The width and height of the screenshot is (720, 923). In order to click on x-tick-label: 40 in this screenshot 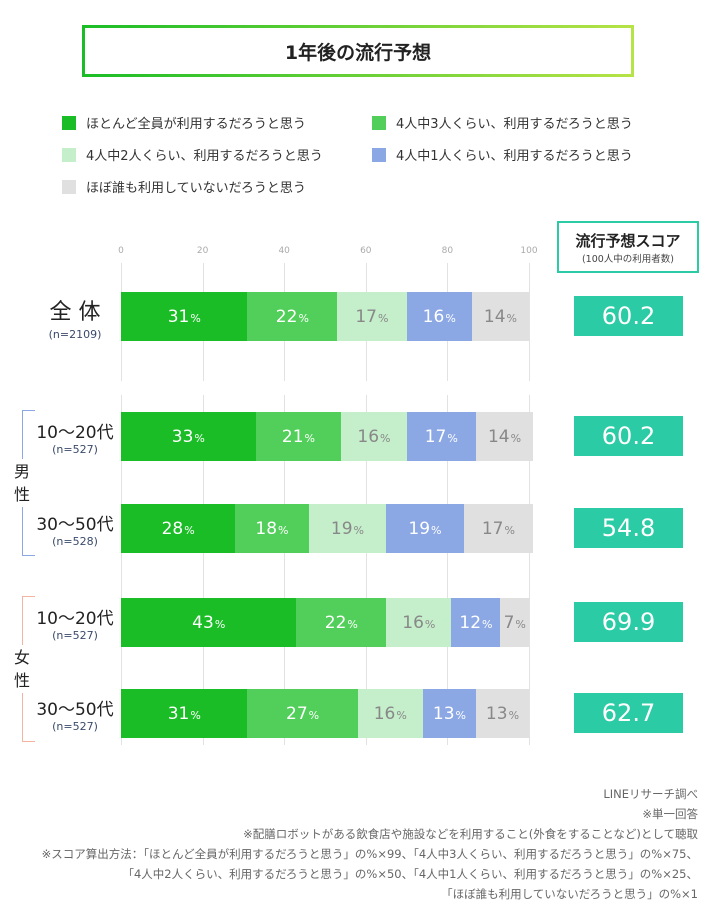, I will do `click(284, 251)`.